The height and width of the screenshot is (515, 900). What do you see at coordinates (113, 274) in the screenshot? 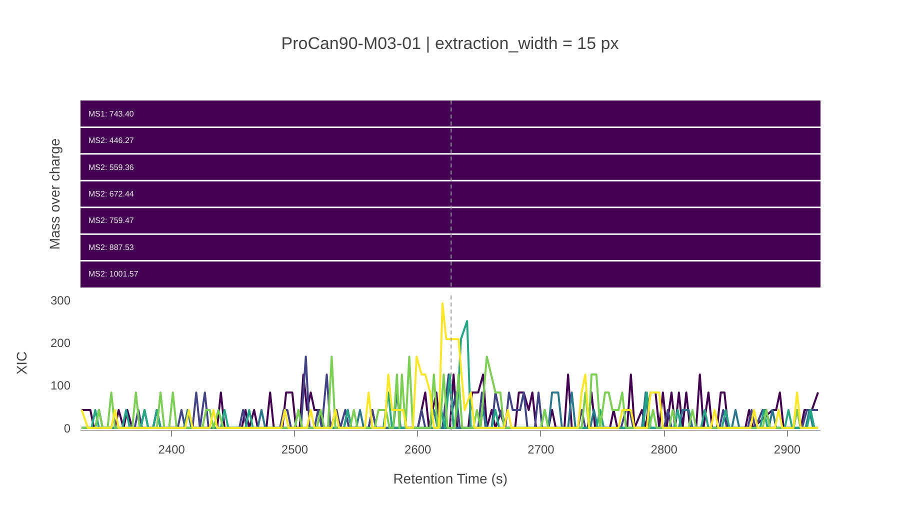
I see `text: MS2: 1001.57` at bounding box center [113, 274].